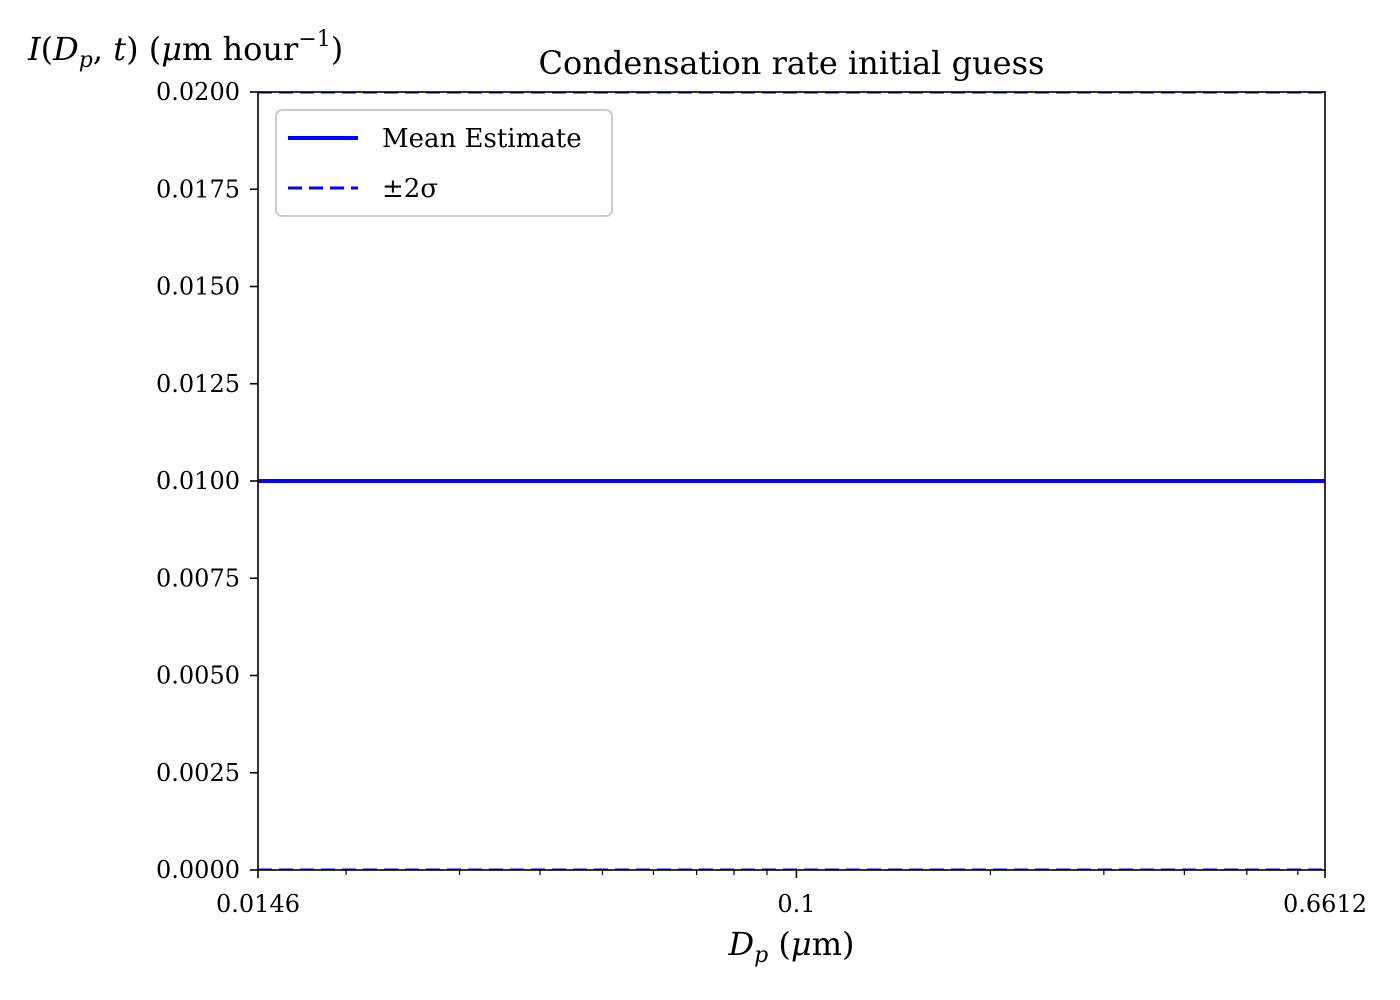 The width and height of the screenshot is (1400, 1000). I want to click on y-tick-label: 0.0075, so click(198, 578).